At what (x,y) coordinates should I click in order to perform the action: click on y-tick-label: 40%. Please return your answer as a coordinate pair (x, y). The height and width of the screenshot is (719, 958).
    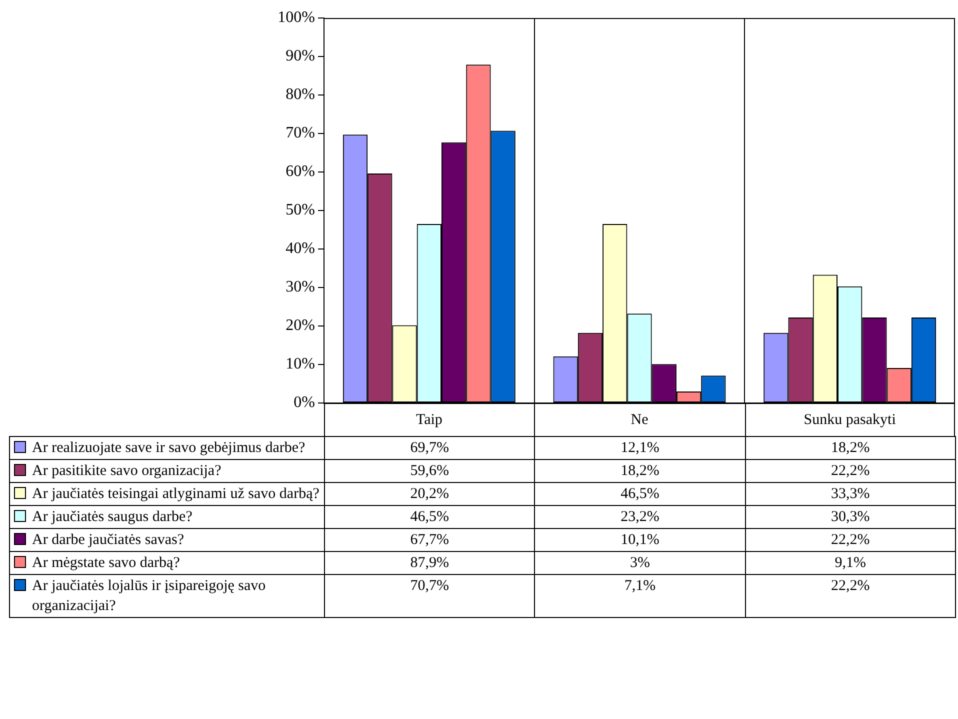
    Looking at the image, I should click on (300, 249).